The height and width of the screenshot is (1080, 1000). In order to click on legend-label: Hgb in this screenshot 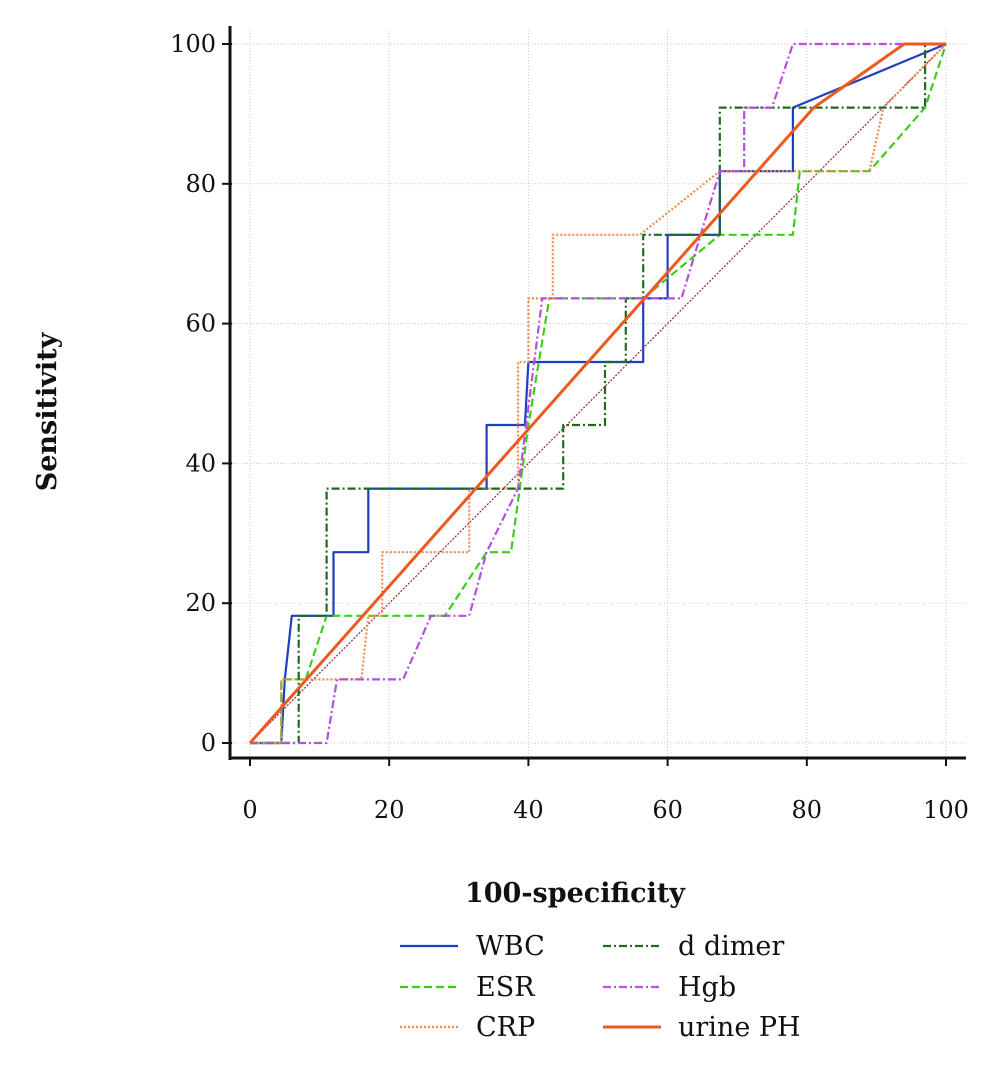, I will do `click(707, 987)`.